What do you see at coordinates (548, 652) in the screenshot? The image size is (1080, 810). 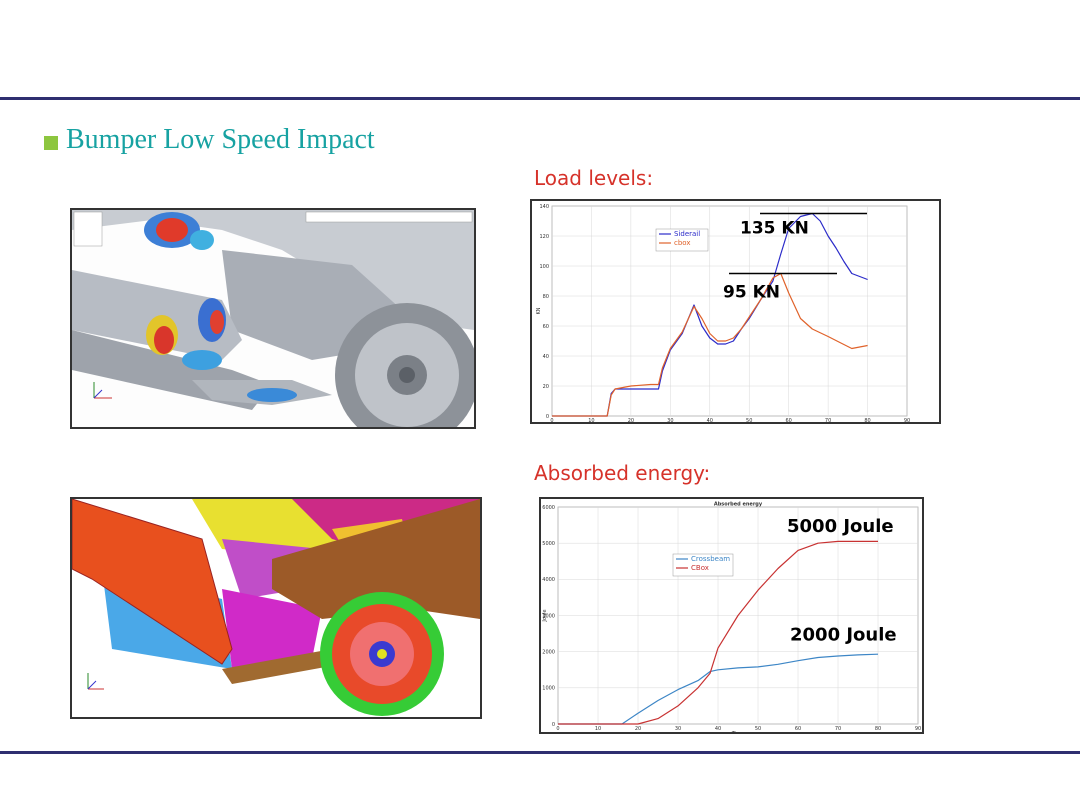 I see `y-tick-label: 2000` at bounding box center [548, 652].